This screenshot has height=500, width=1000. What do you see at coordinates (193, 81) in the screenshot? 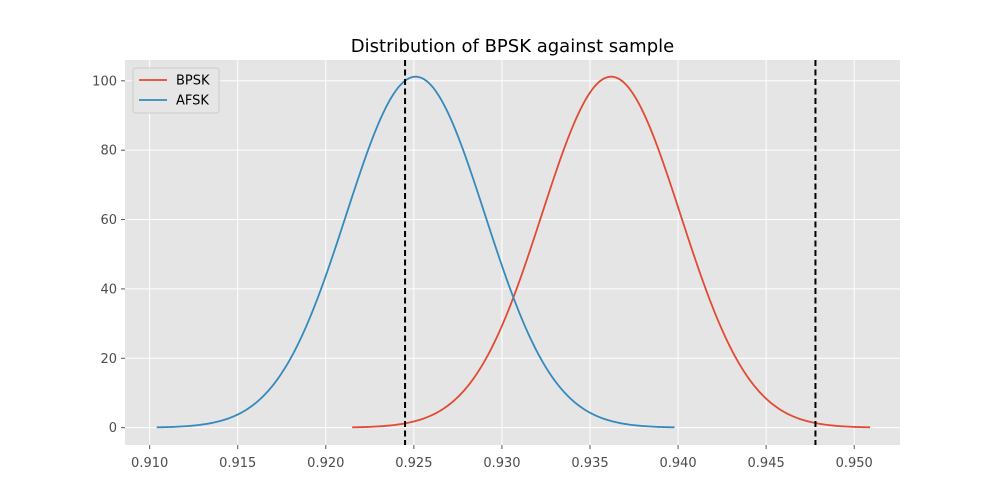
I see `legend-label-bpsk: BPSK` at bounding box center [193, 81].